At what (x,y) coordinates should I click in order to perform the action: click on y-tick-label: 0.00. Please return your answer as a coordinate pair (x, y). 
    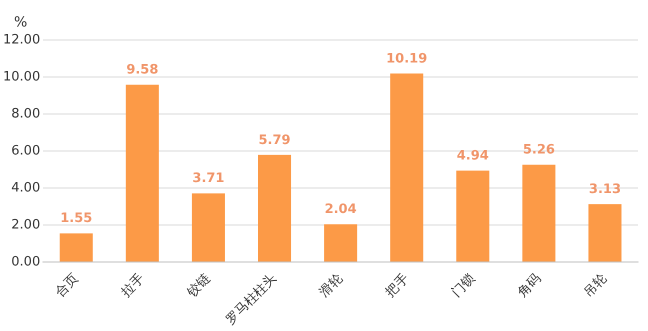
    Looking at the image, I should click on (25, 262).